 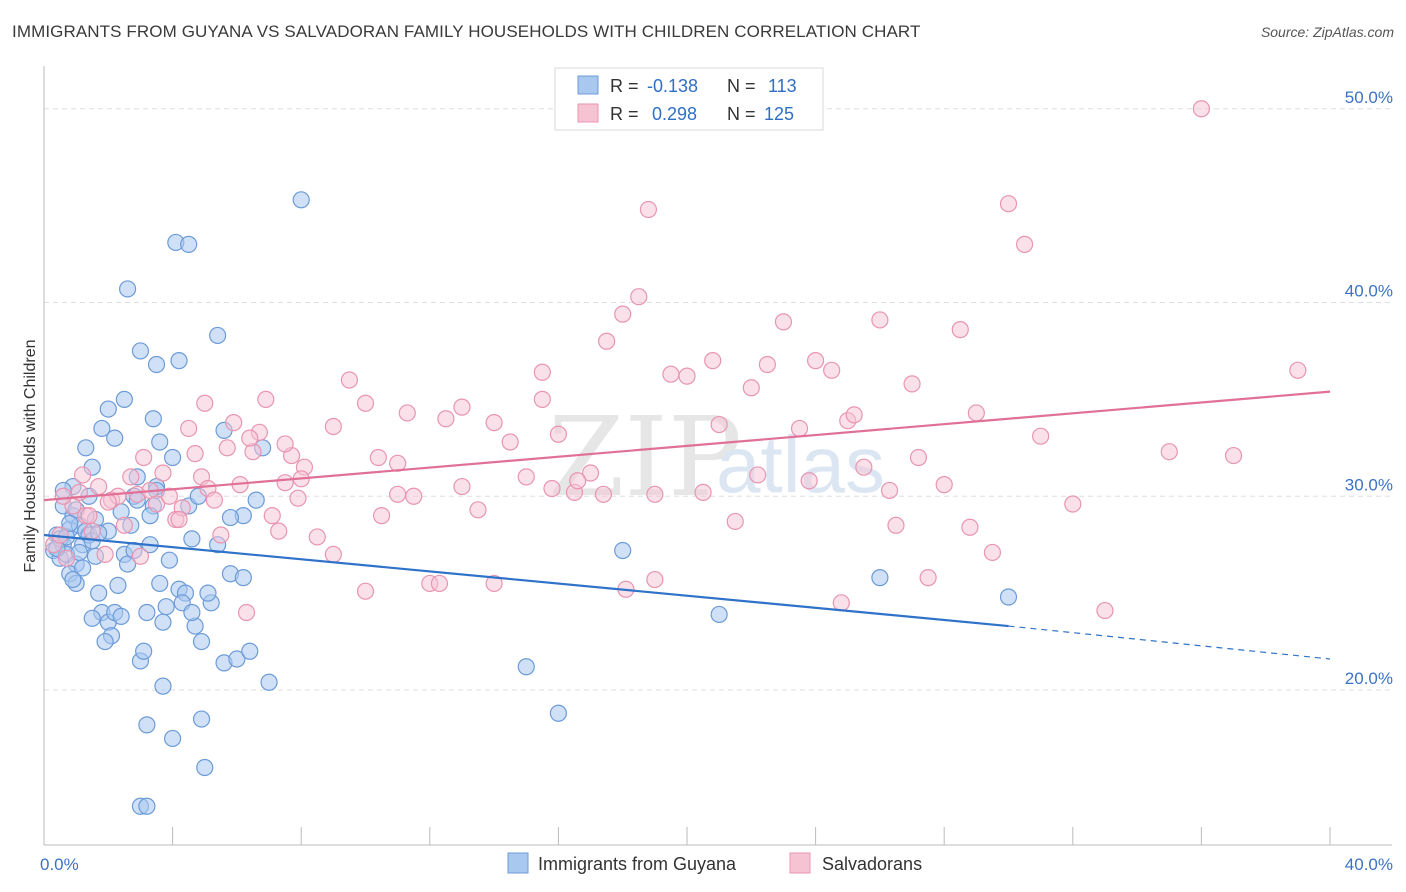 I want to click on series-legend: Immigrants from Guyana Salvadorans, so click(x=714, y=863).